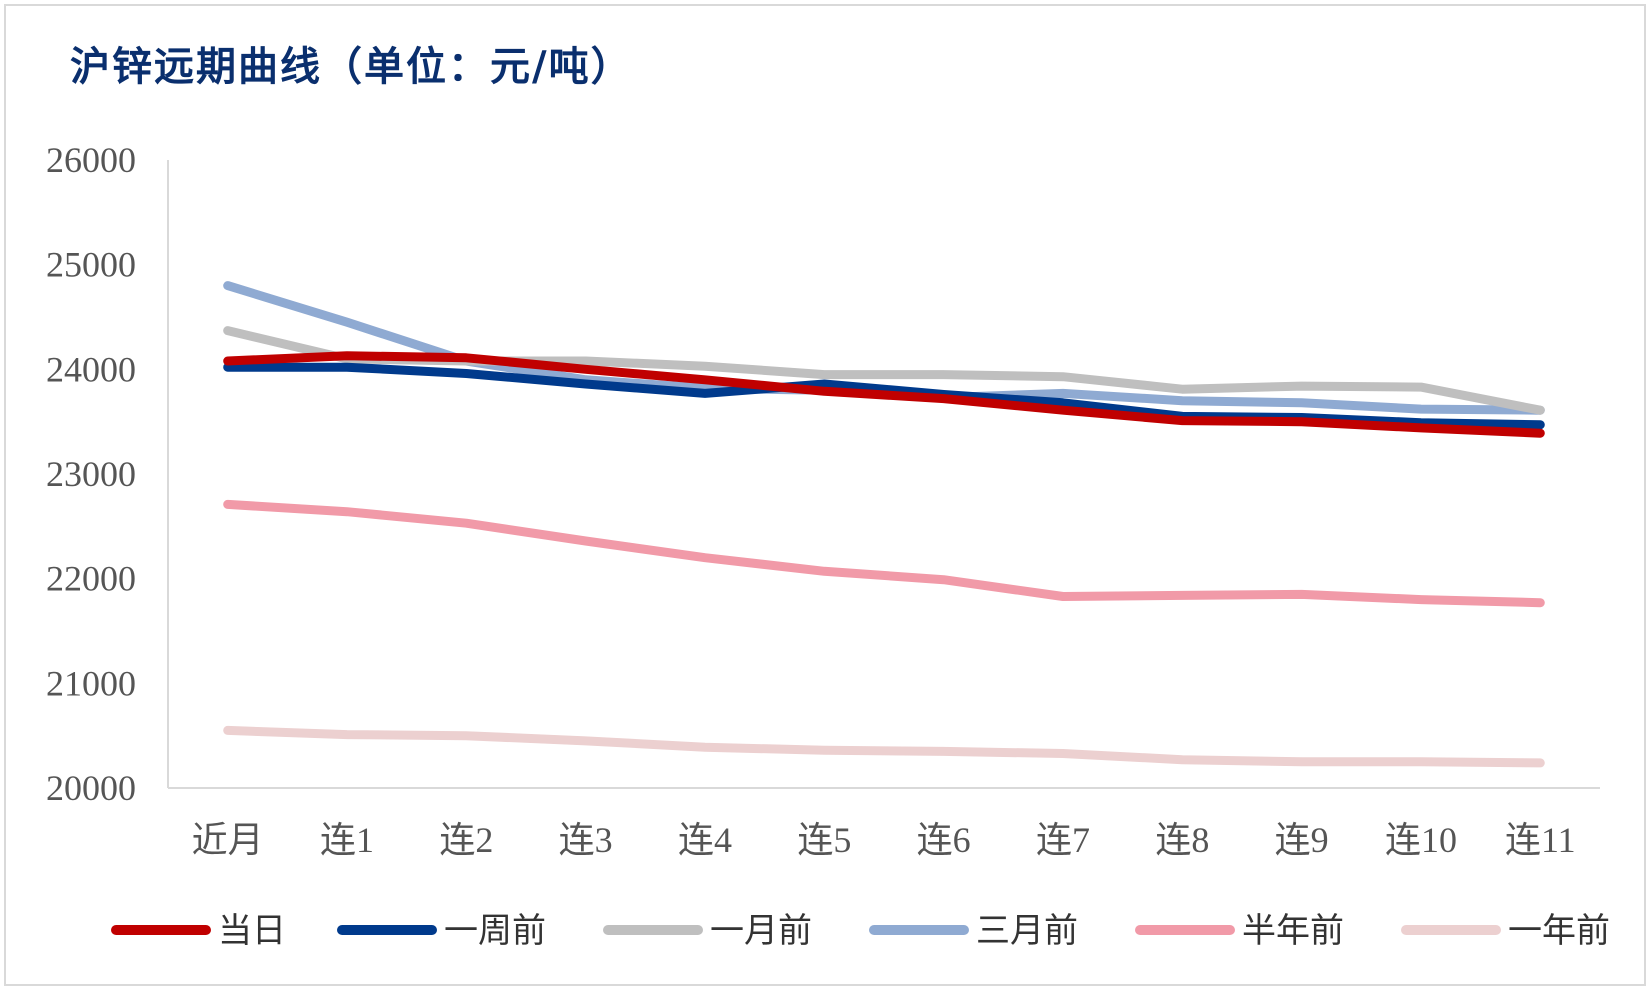  I want to click on x-tick-labels: 近月 连1 连2 连3 连4 连5 连6 连7 连8 连9 连10 连11, so click(884, 840).